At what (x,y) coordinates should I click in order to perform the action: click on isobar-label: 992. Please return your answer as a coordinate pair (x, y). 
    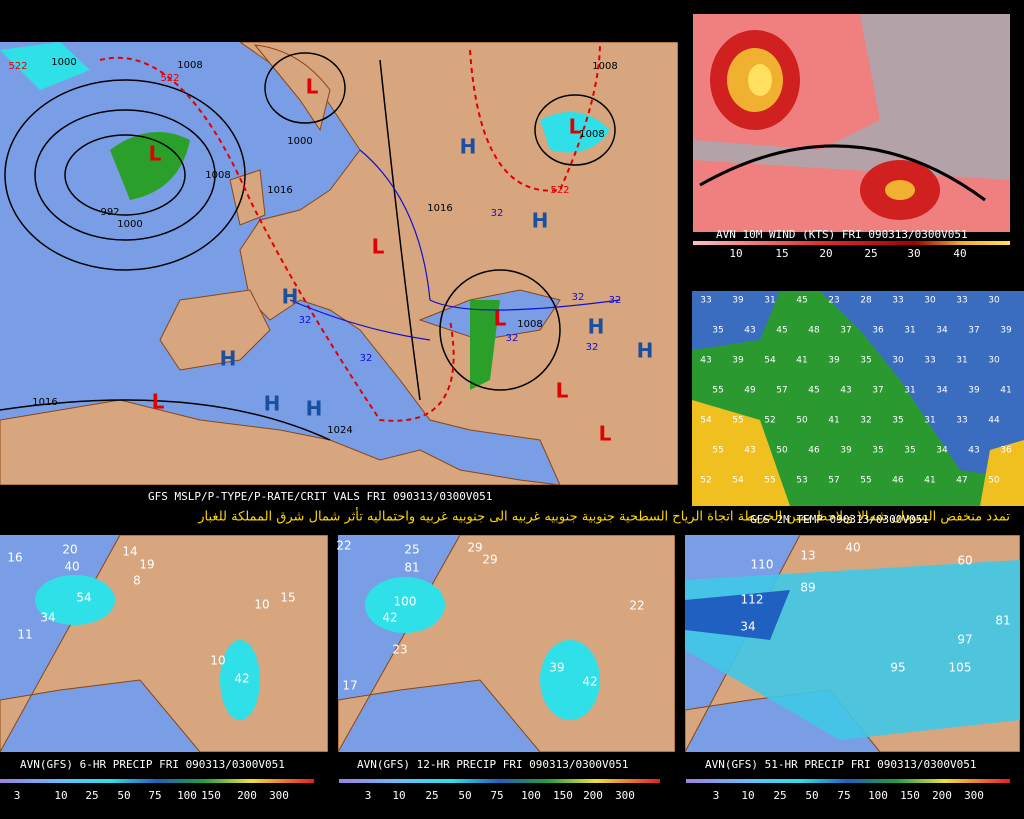
    Looking at the image, I should click on (109, 212).